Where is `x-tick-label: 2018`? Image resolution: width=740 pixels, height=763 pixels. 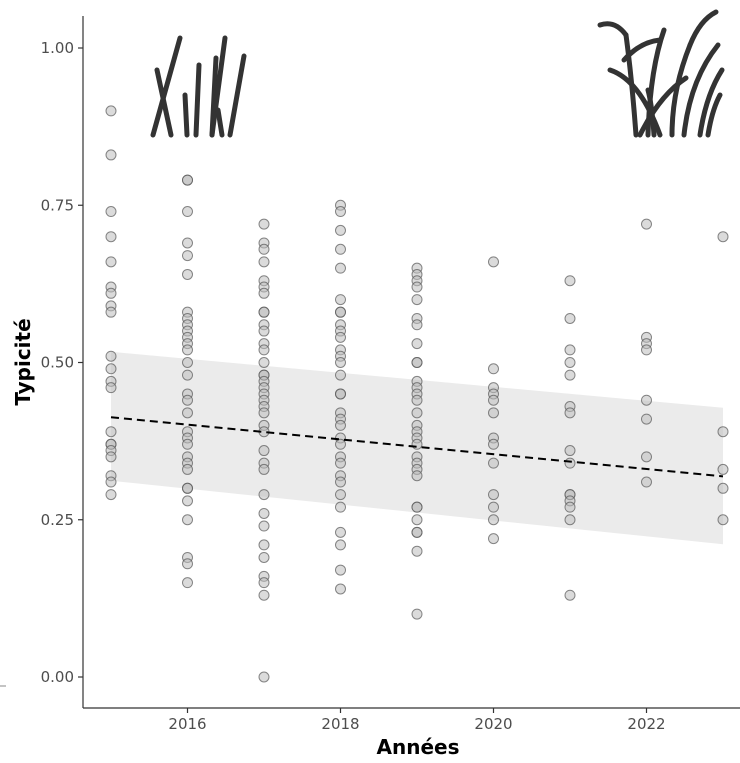
x-tick-label: 2018 is located at coordinates (340, 724).